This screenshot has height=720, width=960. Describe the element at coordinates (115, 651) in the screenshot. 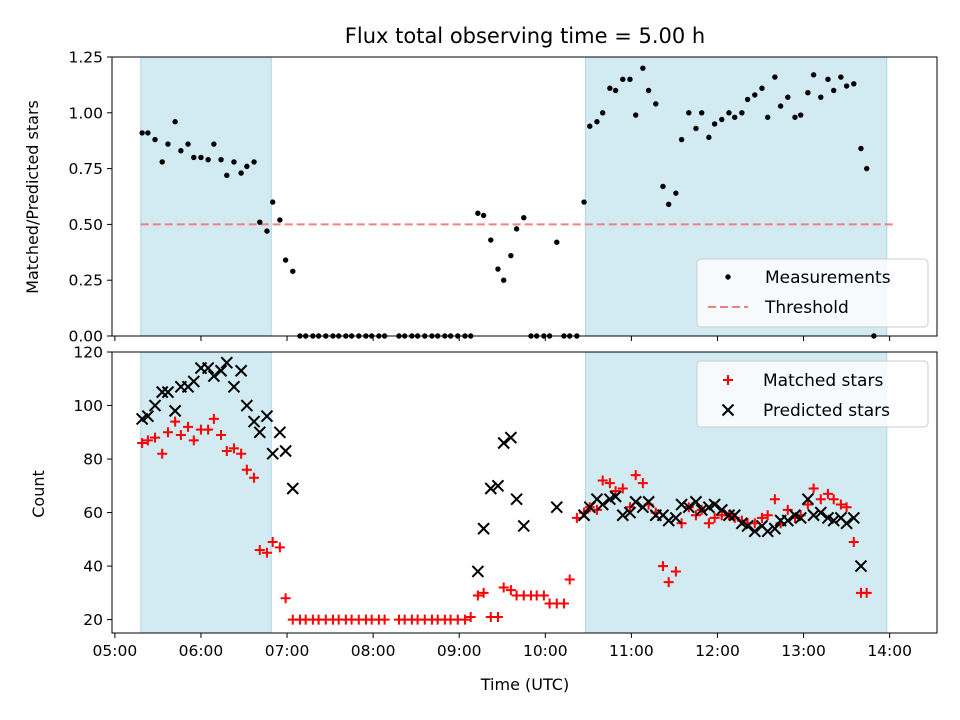

I see `x-tick-label: 05:00` at that location.